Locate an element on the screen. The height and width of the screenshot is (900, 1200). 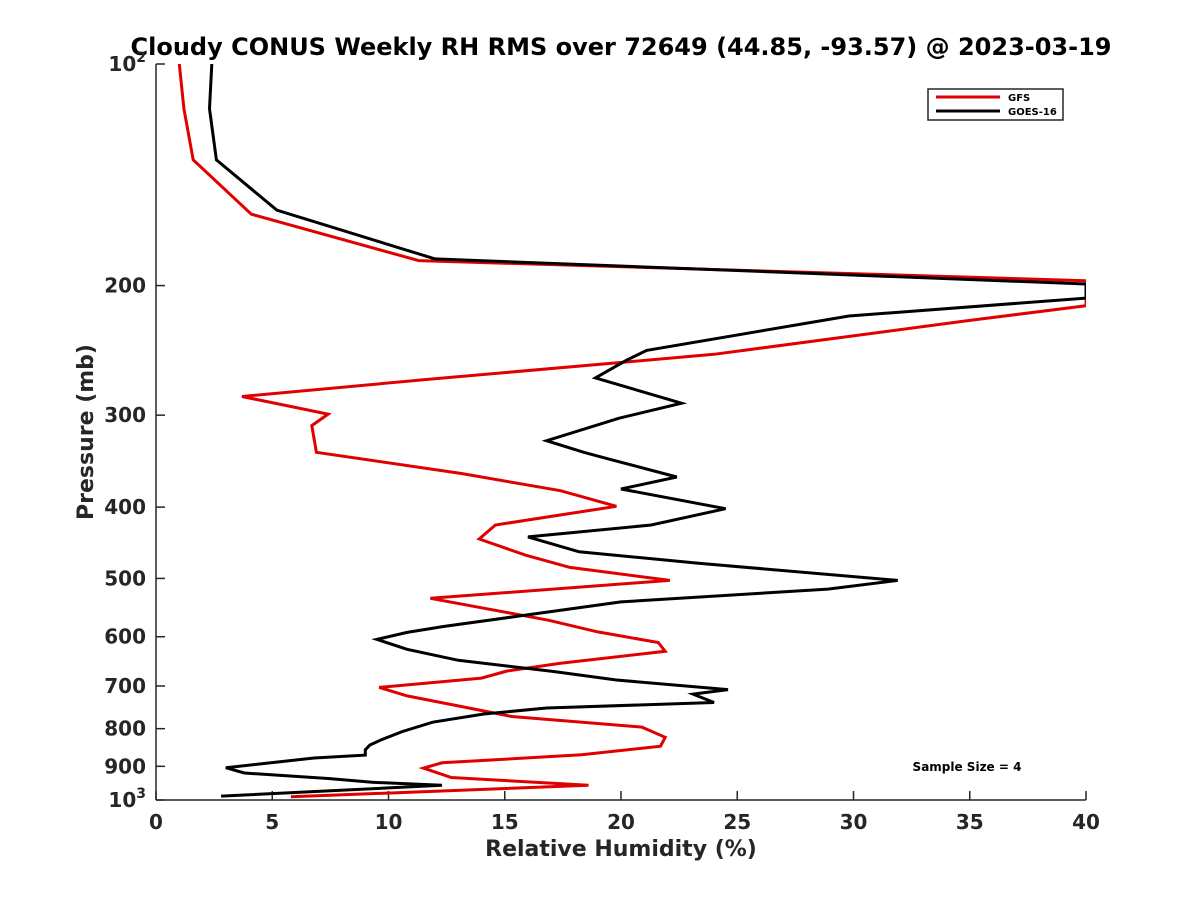
x-tick-label: 0 is located at coordinates (156, 822).